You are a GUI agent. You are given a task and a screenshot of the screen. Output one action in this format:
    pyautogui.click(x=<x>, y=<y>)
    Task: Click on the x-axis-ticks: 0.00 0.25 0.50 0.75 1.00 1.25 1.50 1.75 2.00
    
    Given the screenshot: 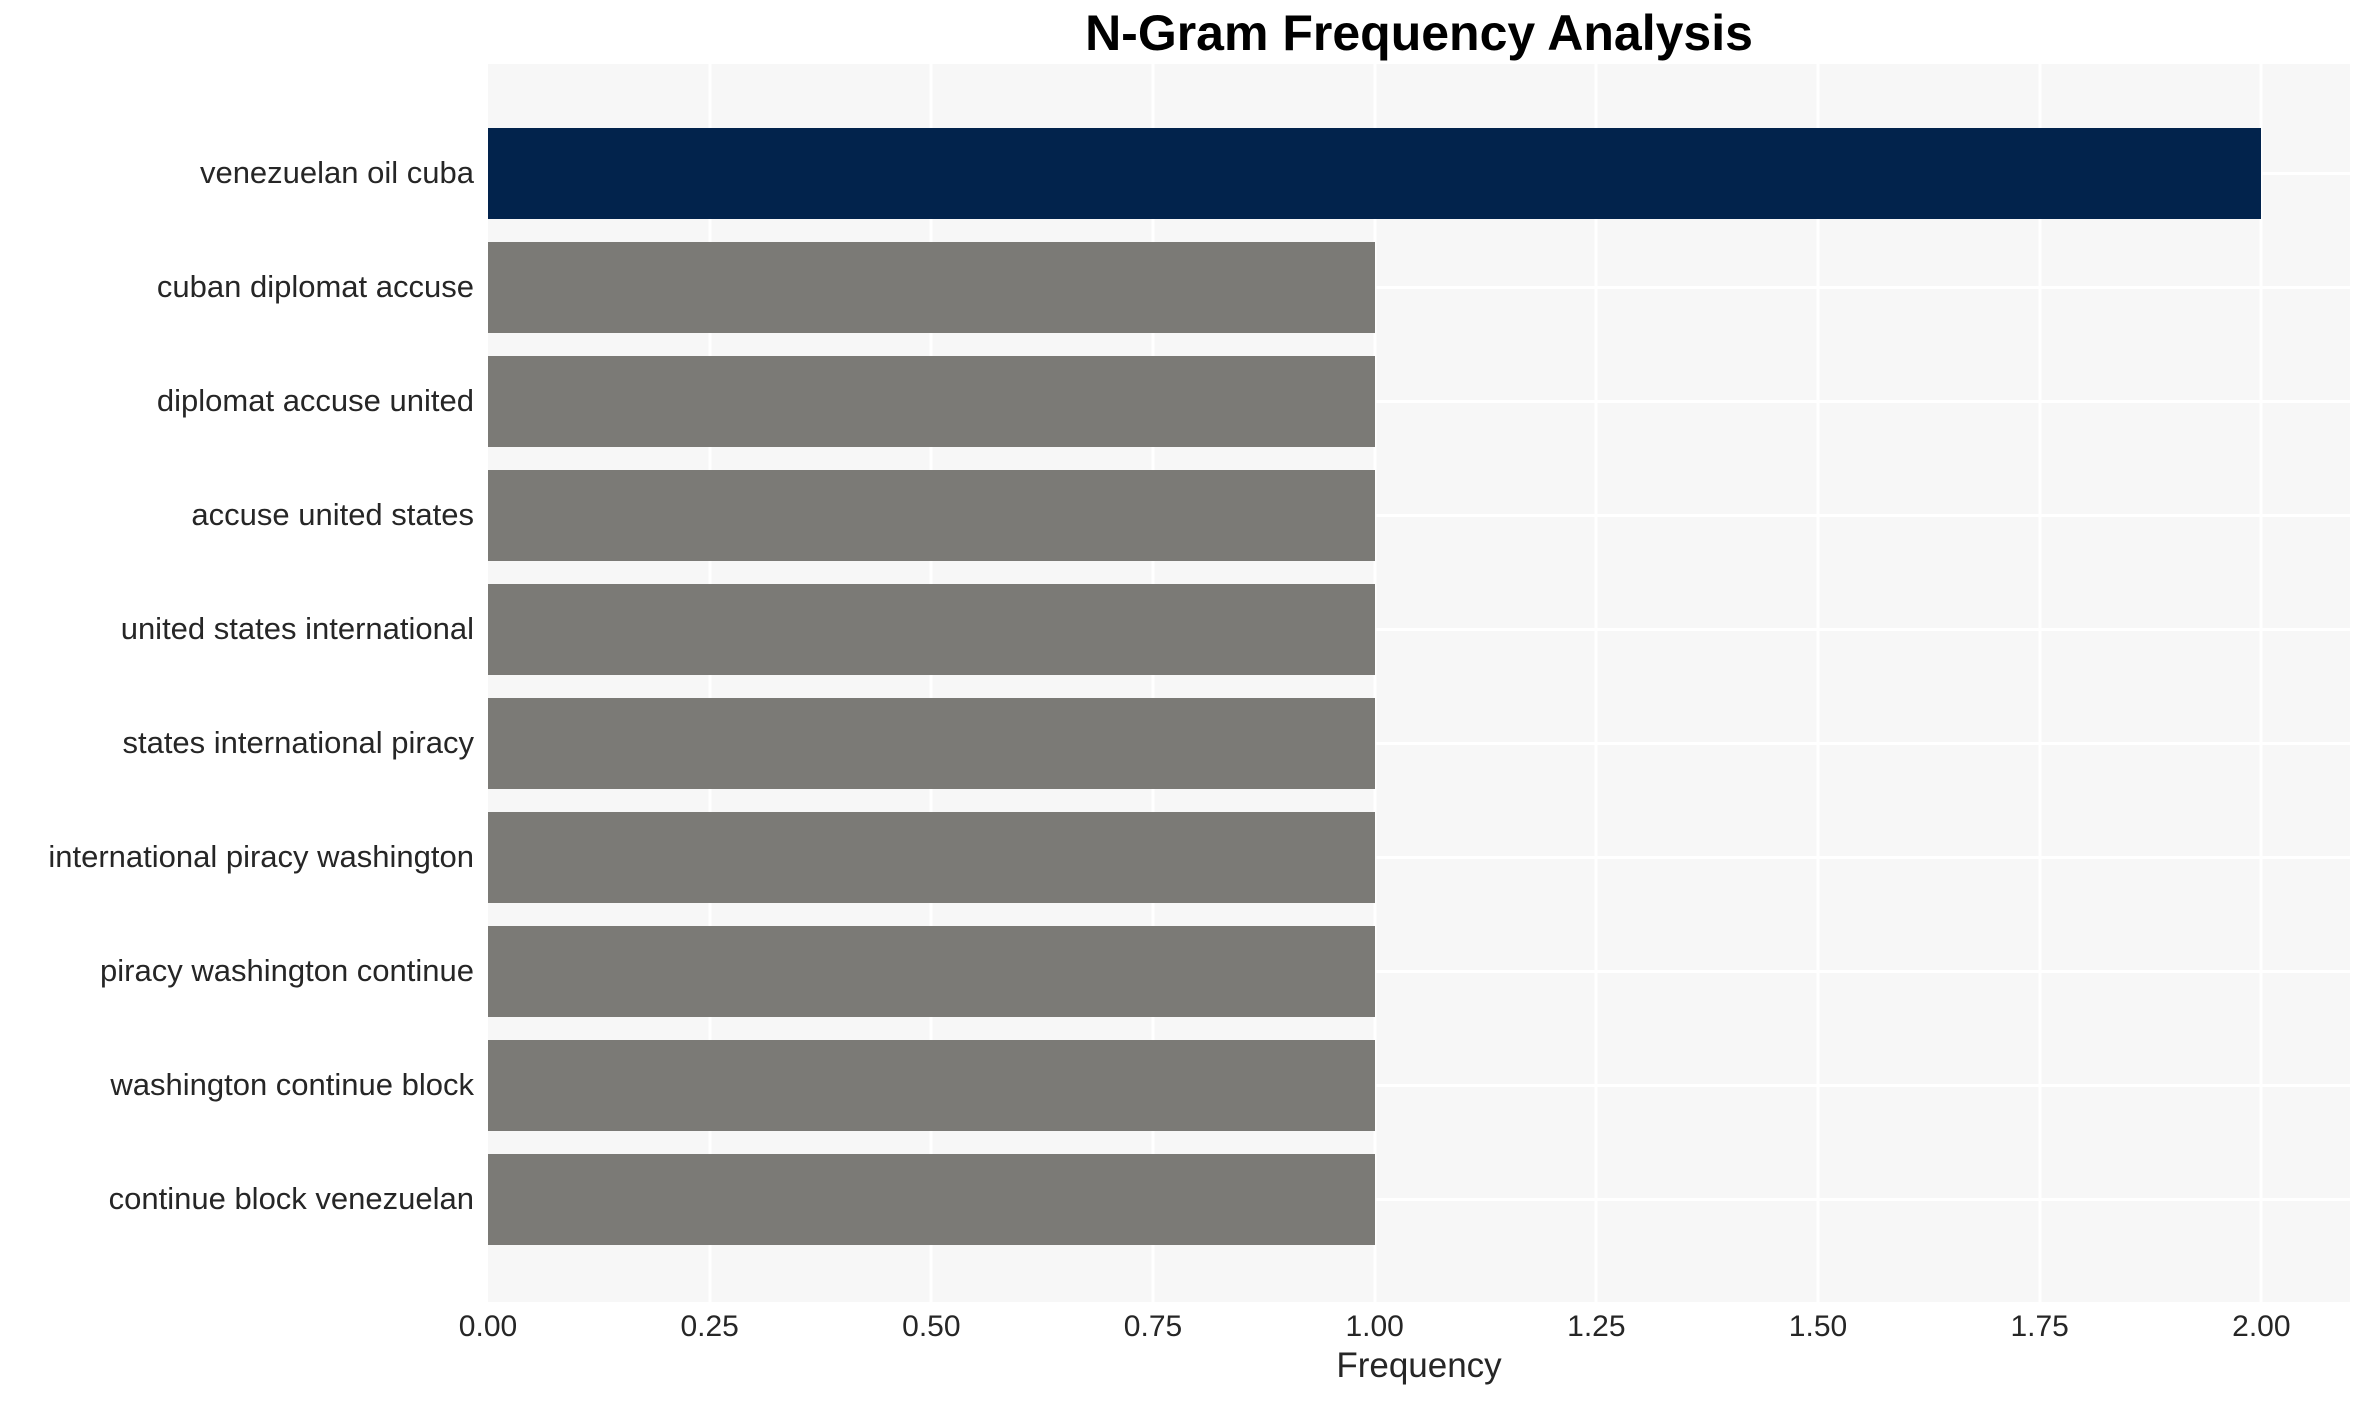 What is the action you would take?
    pyautogui.click(x=1404, y=1330)
    